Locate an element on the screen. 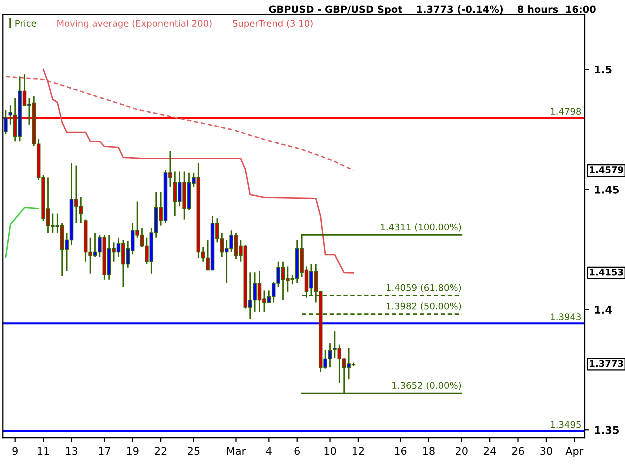 The image size is (625, 469). x-tick-label: 9 is located at coordinates (15, 451).